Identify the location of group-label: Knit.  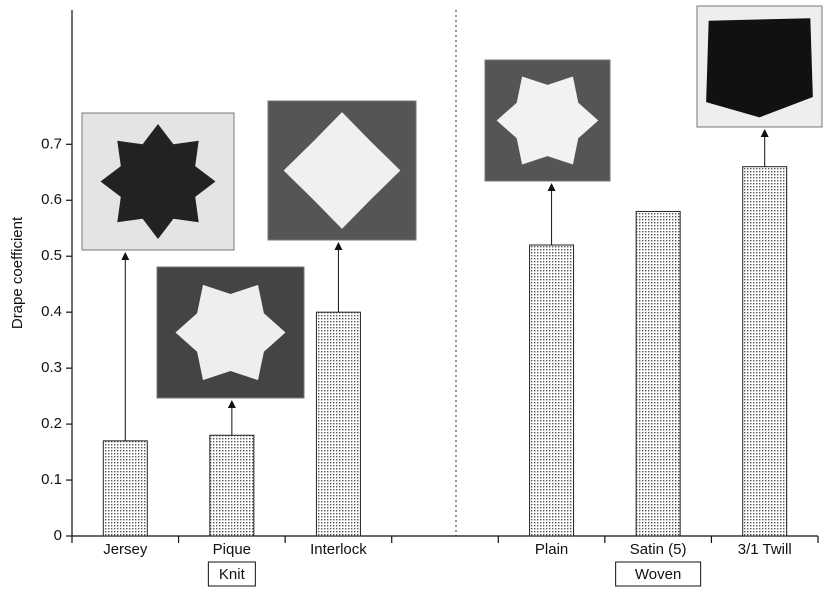
(232, 574).